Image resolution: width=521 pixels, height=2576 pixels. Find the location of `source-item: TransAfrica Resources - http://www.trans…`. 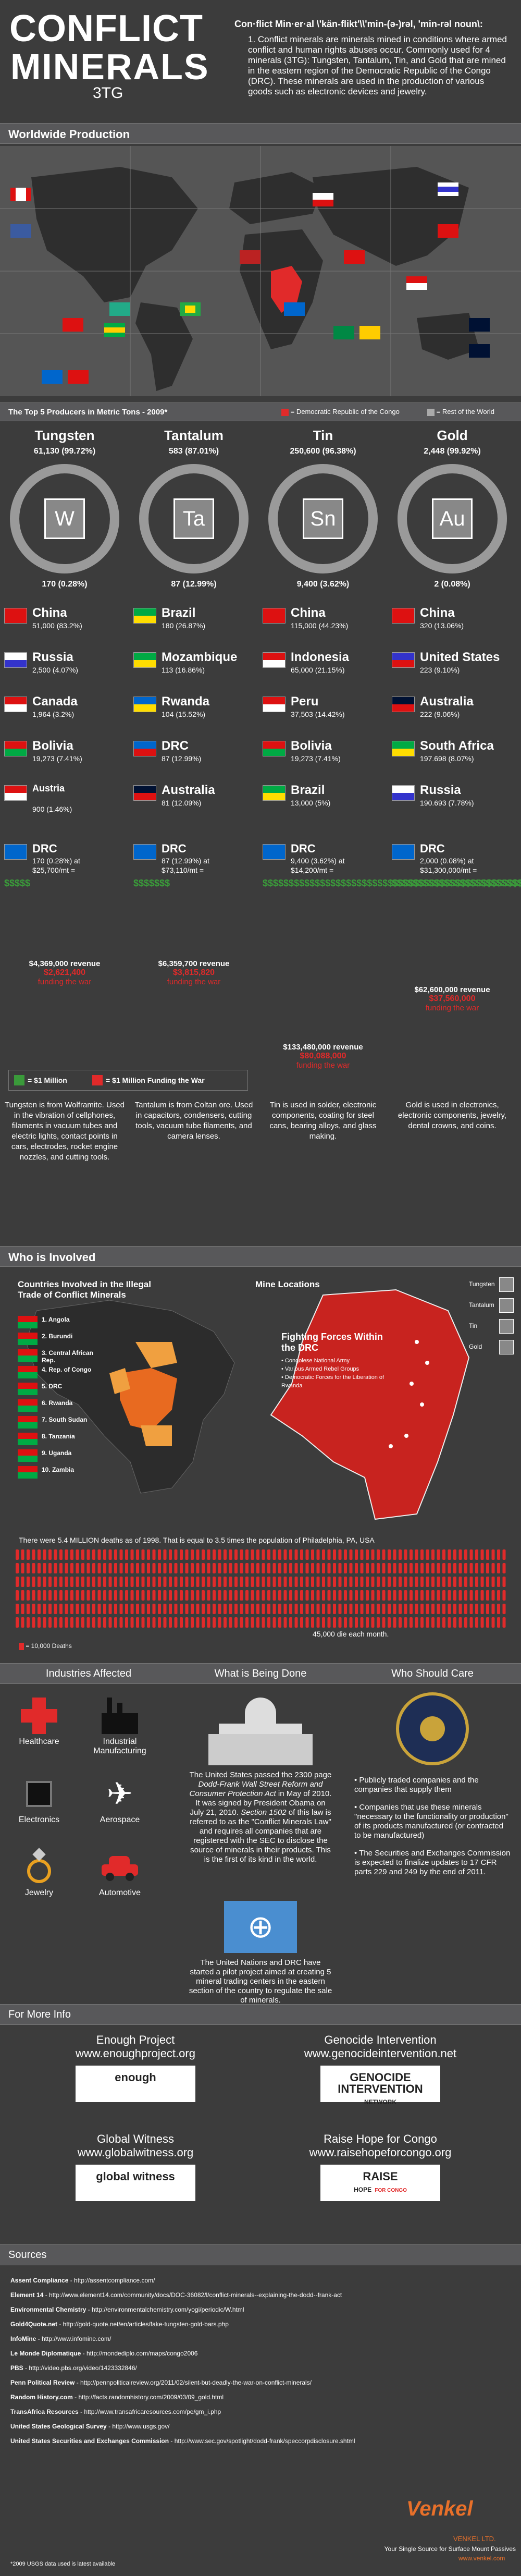

source-item: TransAfrica Resources - http://www.trans… is located at coordinates (116, 2411).